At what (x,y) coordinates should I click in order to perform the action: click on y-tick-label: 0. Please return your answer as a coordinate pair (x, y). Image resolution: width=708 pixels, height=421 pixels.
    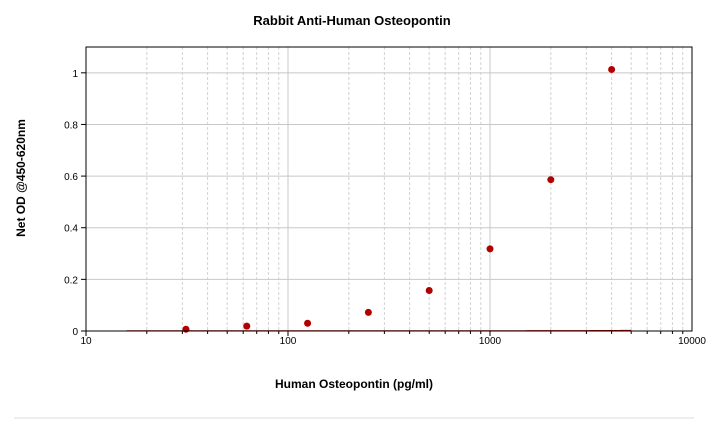
    Looking at the image, I should click on (75, 332).